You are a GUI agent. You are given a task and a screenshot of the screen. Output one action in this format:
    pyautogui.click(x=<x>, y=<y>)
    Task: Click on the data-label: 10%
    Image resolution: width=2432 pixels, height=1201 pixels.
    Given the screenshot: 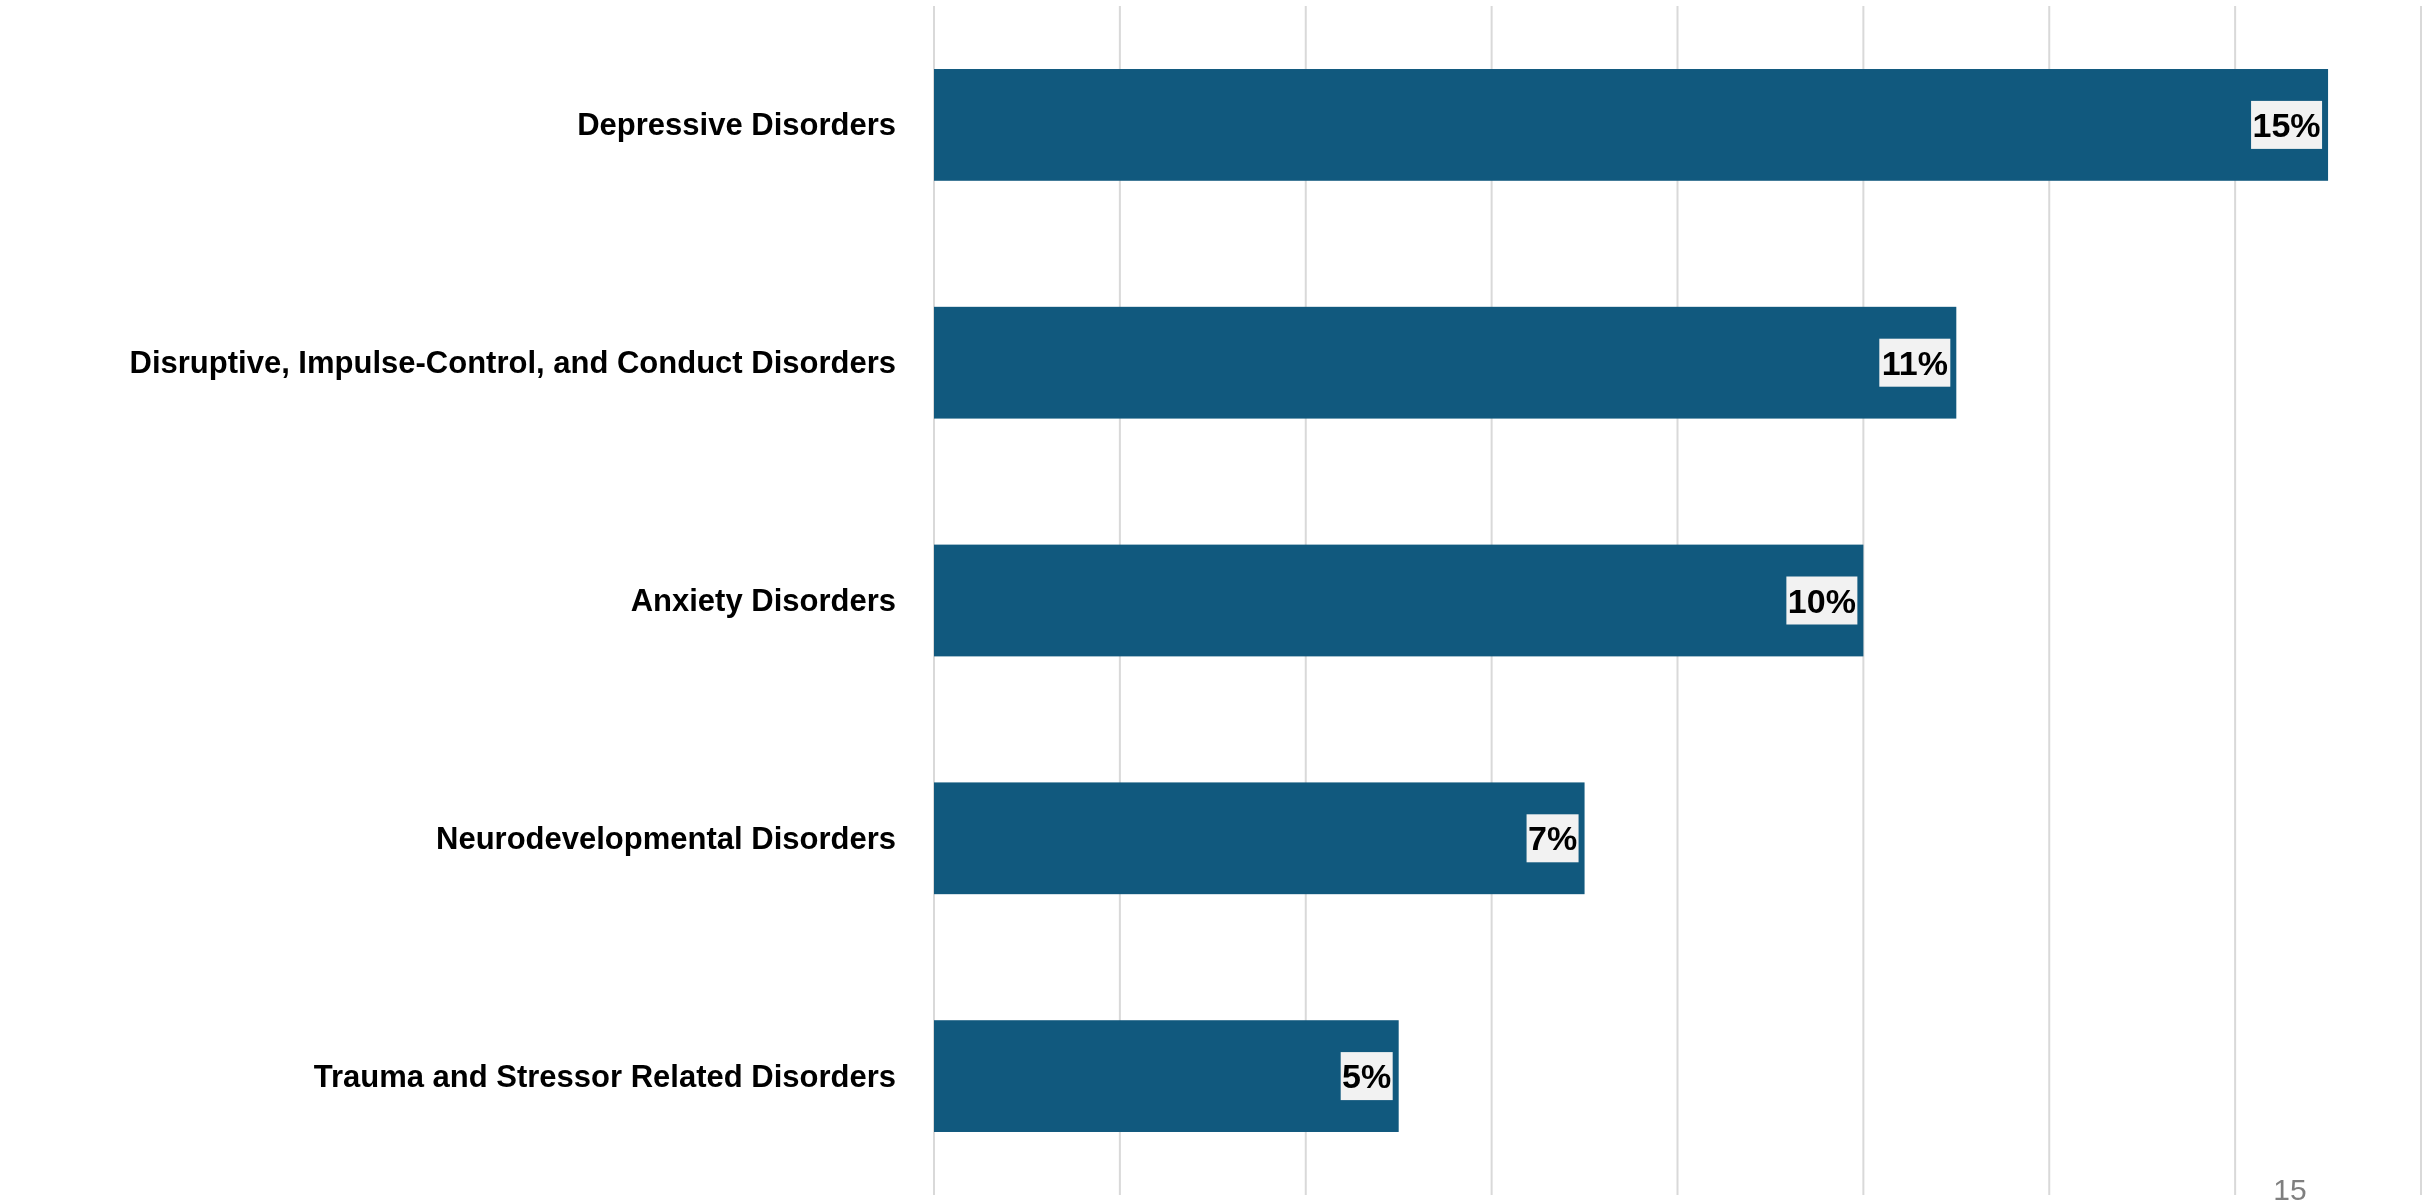 What is the action you would take?
    pyautogui.click(x=1821, y=600)
    